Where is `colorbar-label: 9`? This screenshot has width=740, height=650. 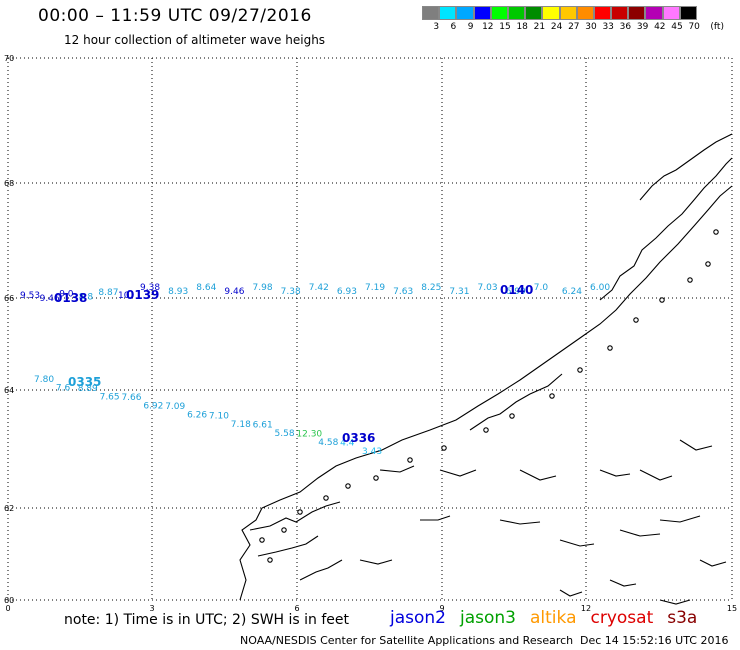
colorbar-label: 9 is located at coordinates (470, 27).